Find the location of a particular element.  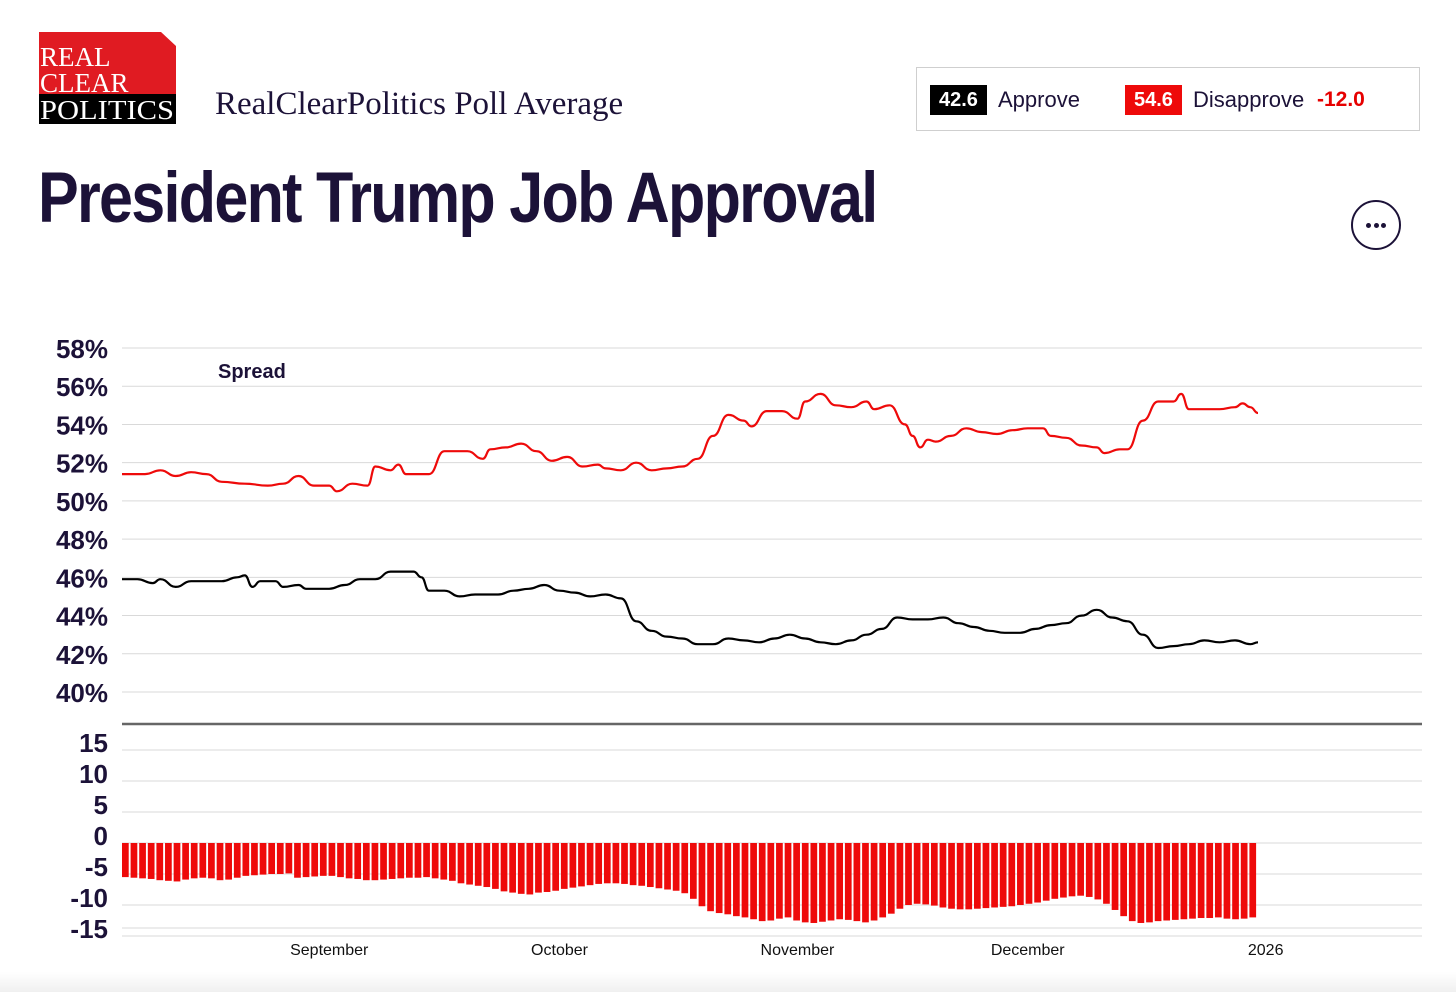

disapprove-value-badge: 54.6 is located at coordinates (1153, 100).